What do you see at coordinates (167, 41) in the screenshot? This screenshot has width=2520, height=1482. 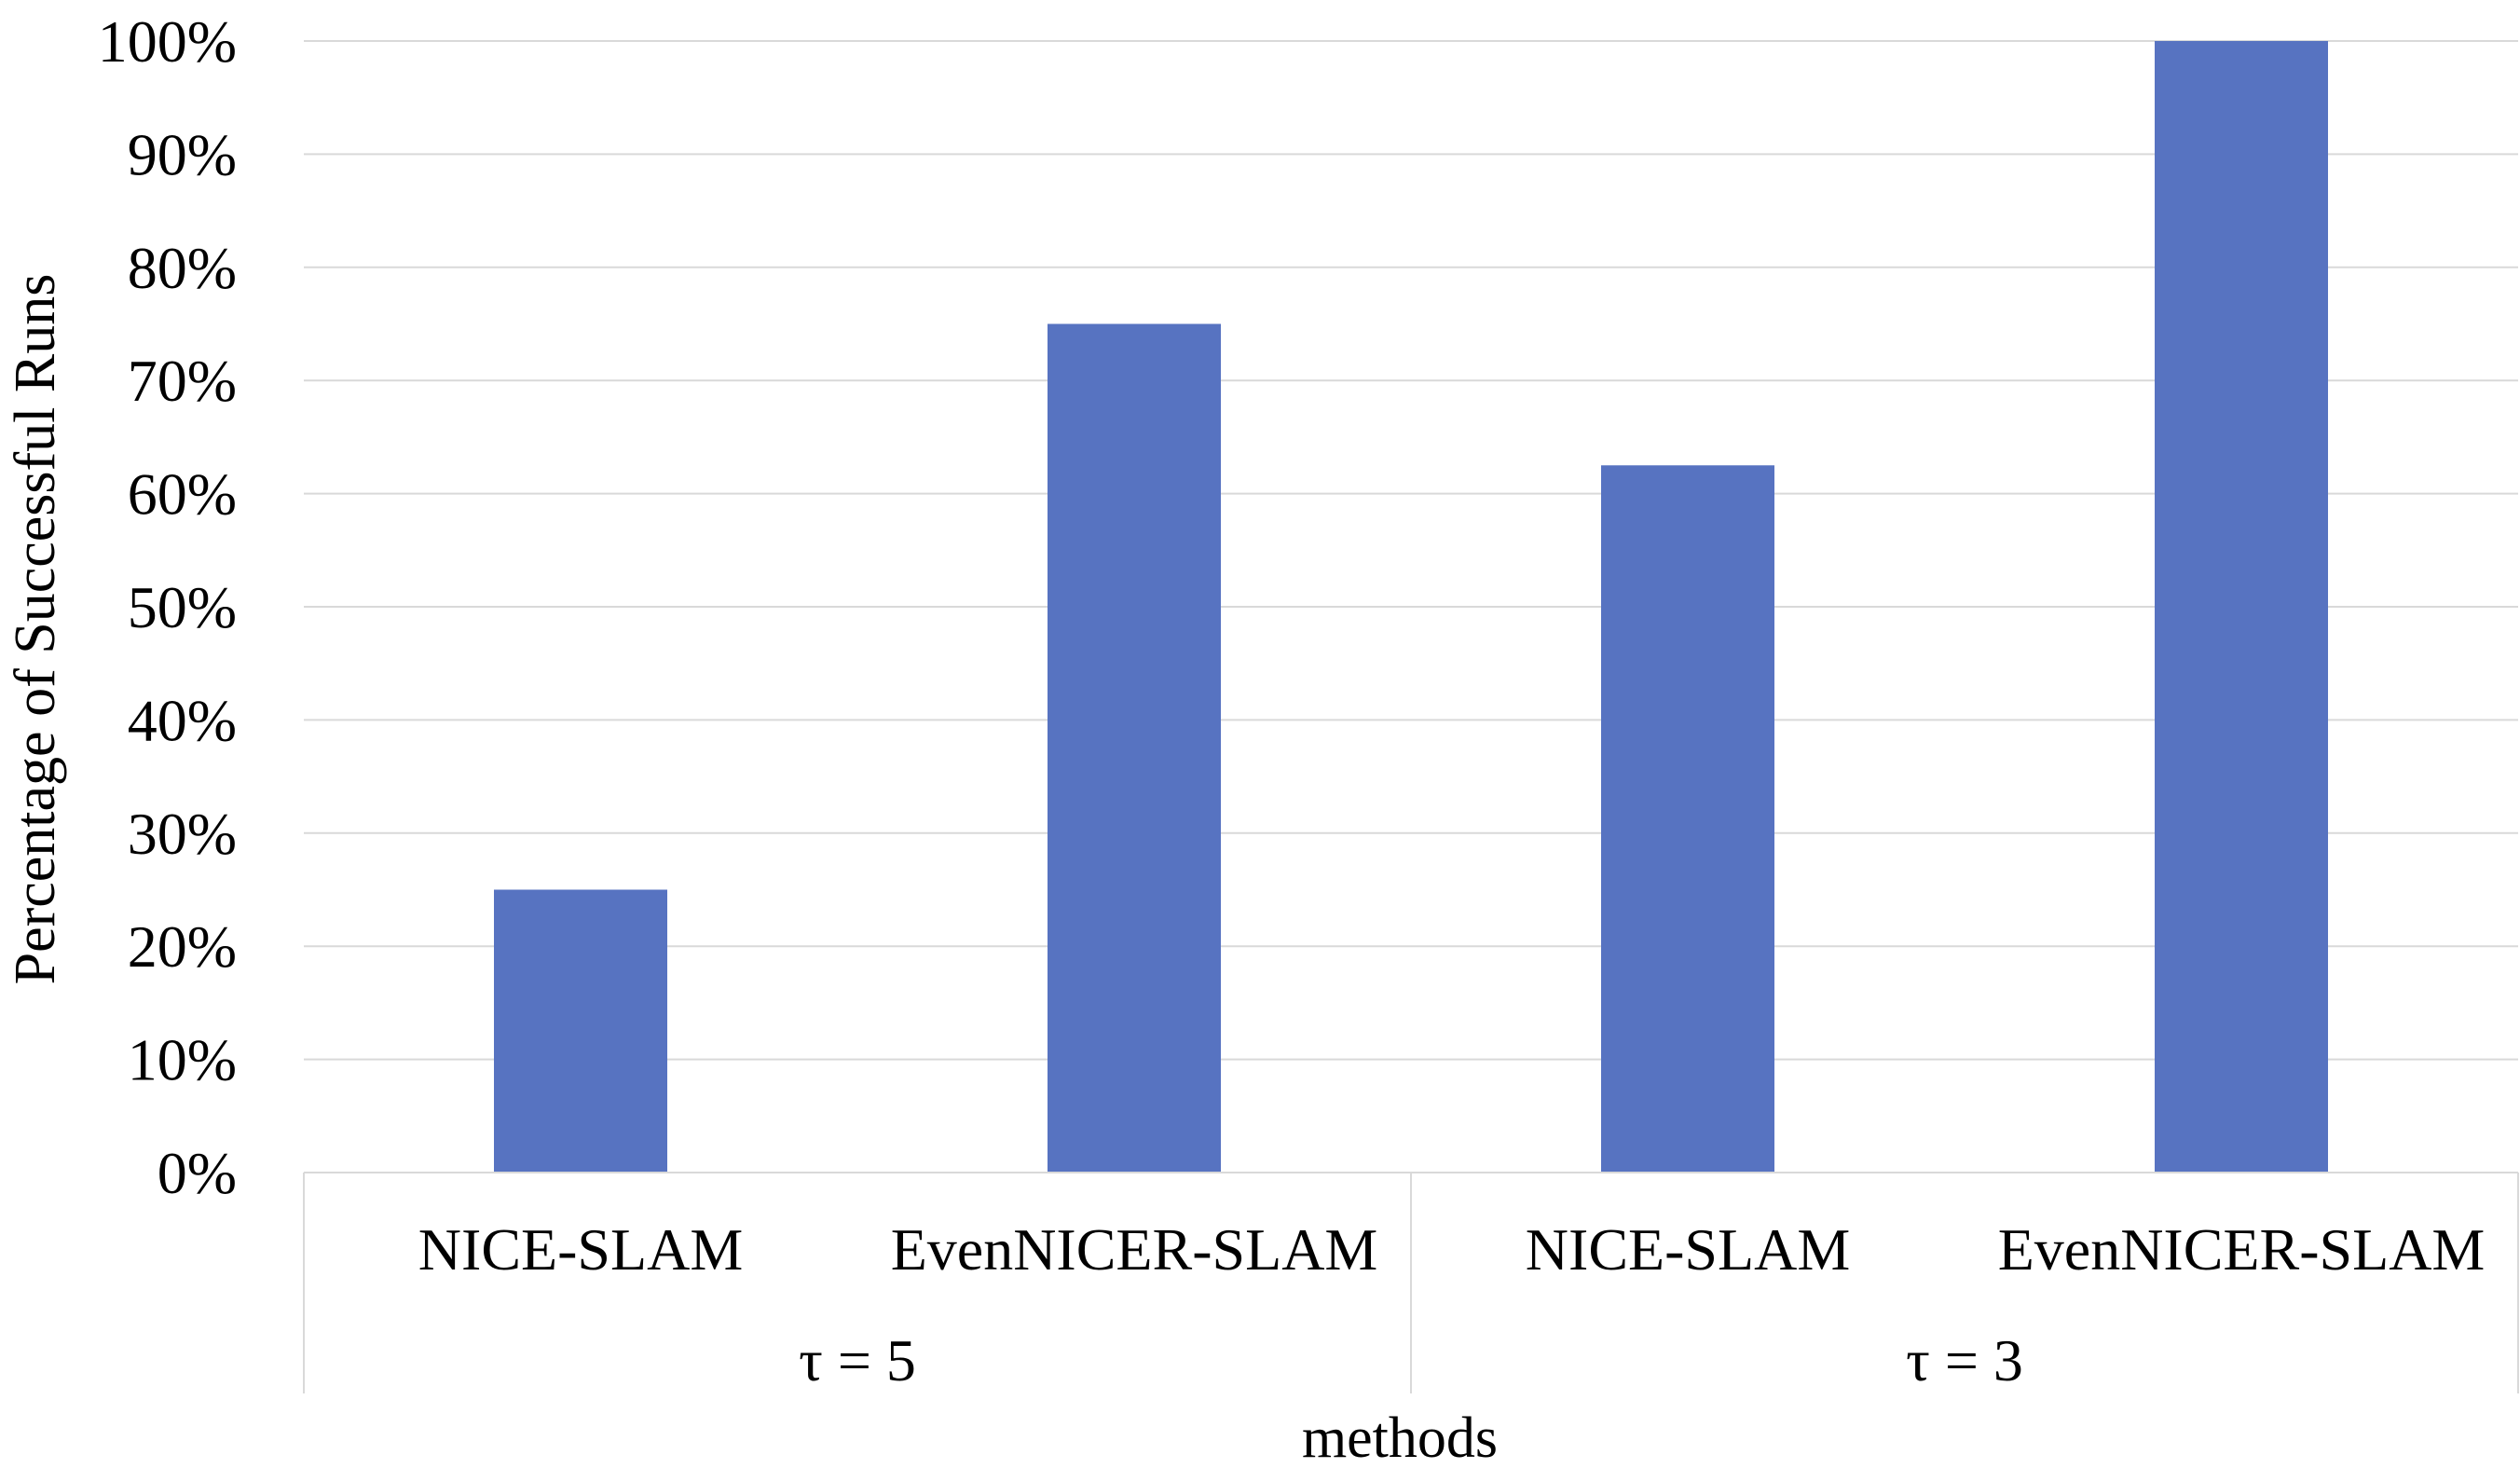 I see `y-tick-label: 100%` at bounding box center [167, 41].